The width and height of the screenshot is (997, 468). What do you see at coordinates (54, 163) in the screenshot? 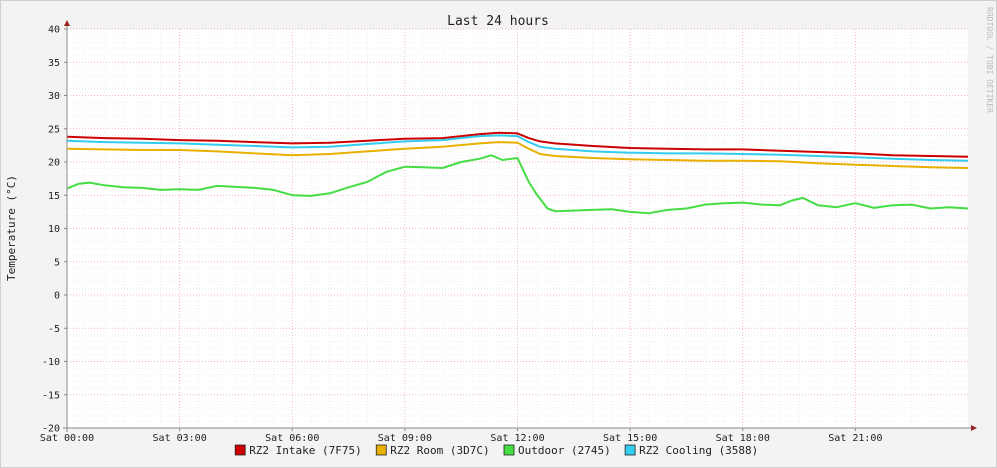
I see `y-tick-label: 20` at bounding box center [54, 163].